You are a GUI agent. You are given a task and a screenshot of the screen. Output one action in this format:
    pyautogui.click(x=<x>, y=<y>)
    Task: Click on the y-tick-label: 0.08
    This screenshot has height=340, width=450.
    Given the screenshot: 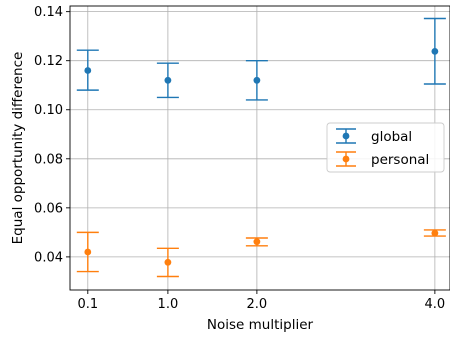 What is the action you would take?
    pyautogui.click(x=48, y=159)
    